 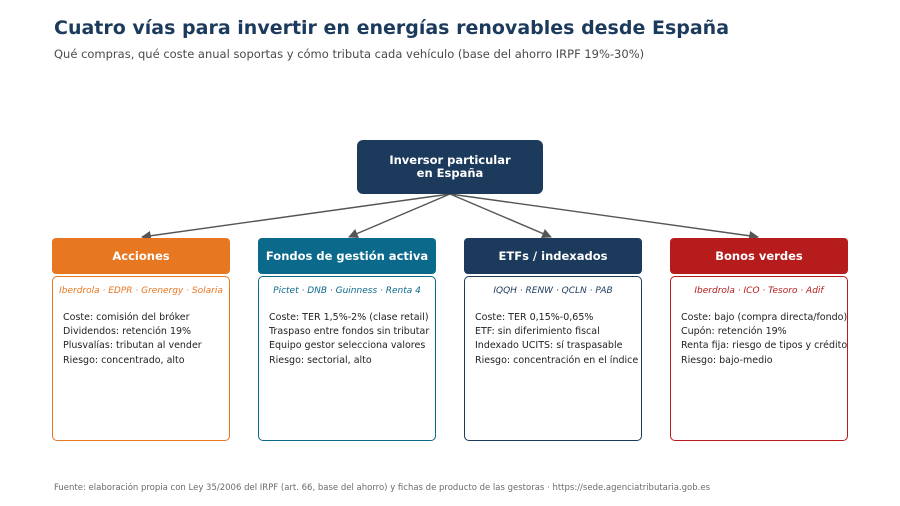 I want to click on root-node-label: Inversor particular en España, so click(x=449, y=167).